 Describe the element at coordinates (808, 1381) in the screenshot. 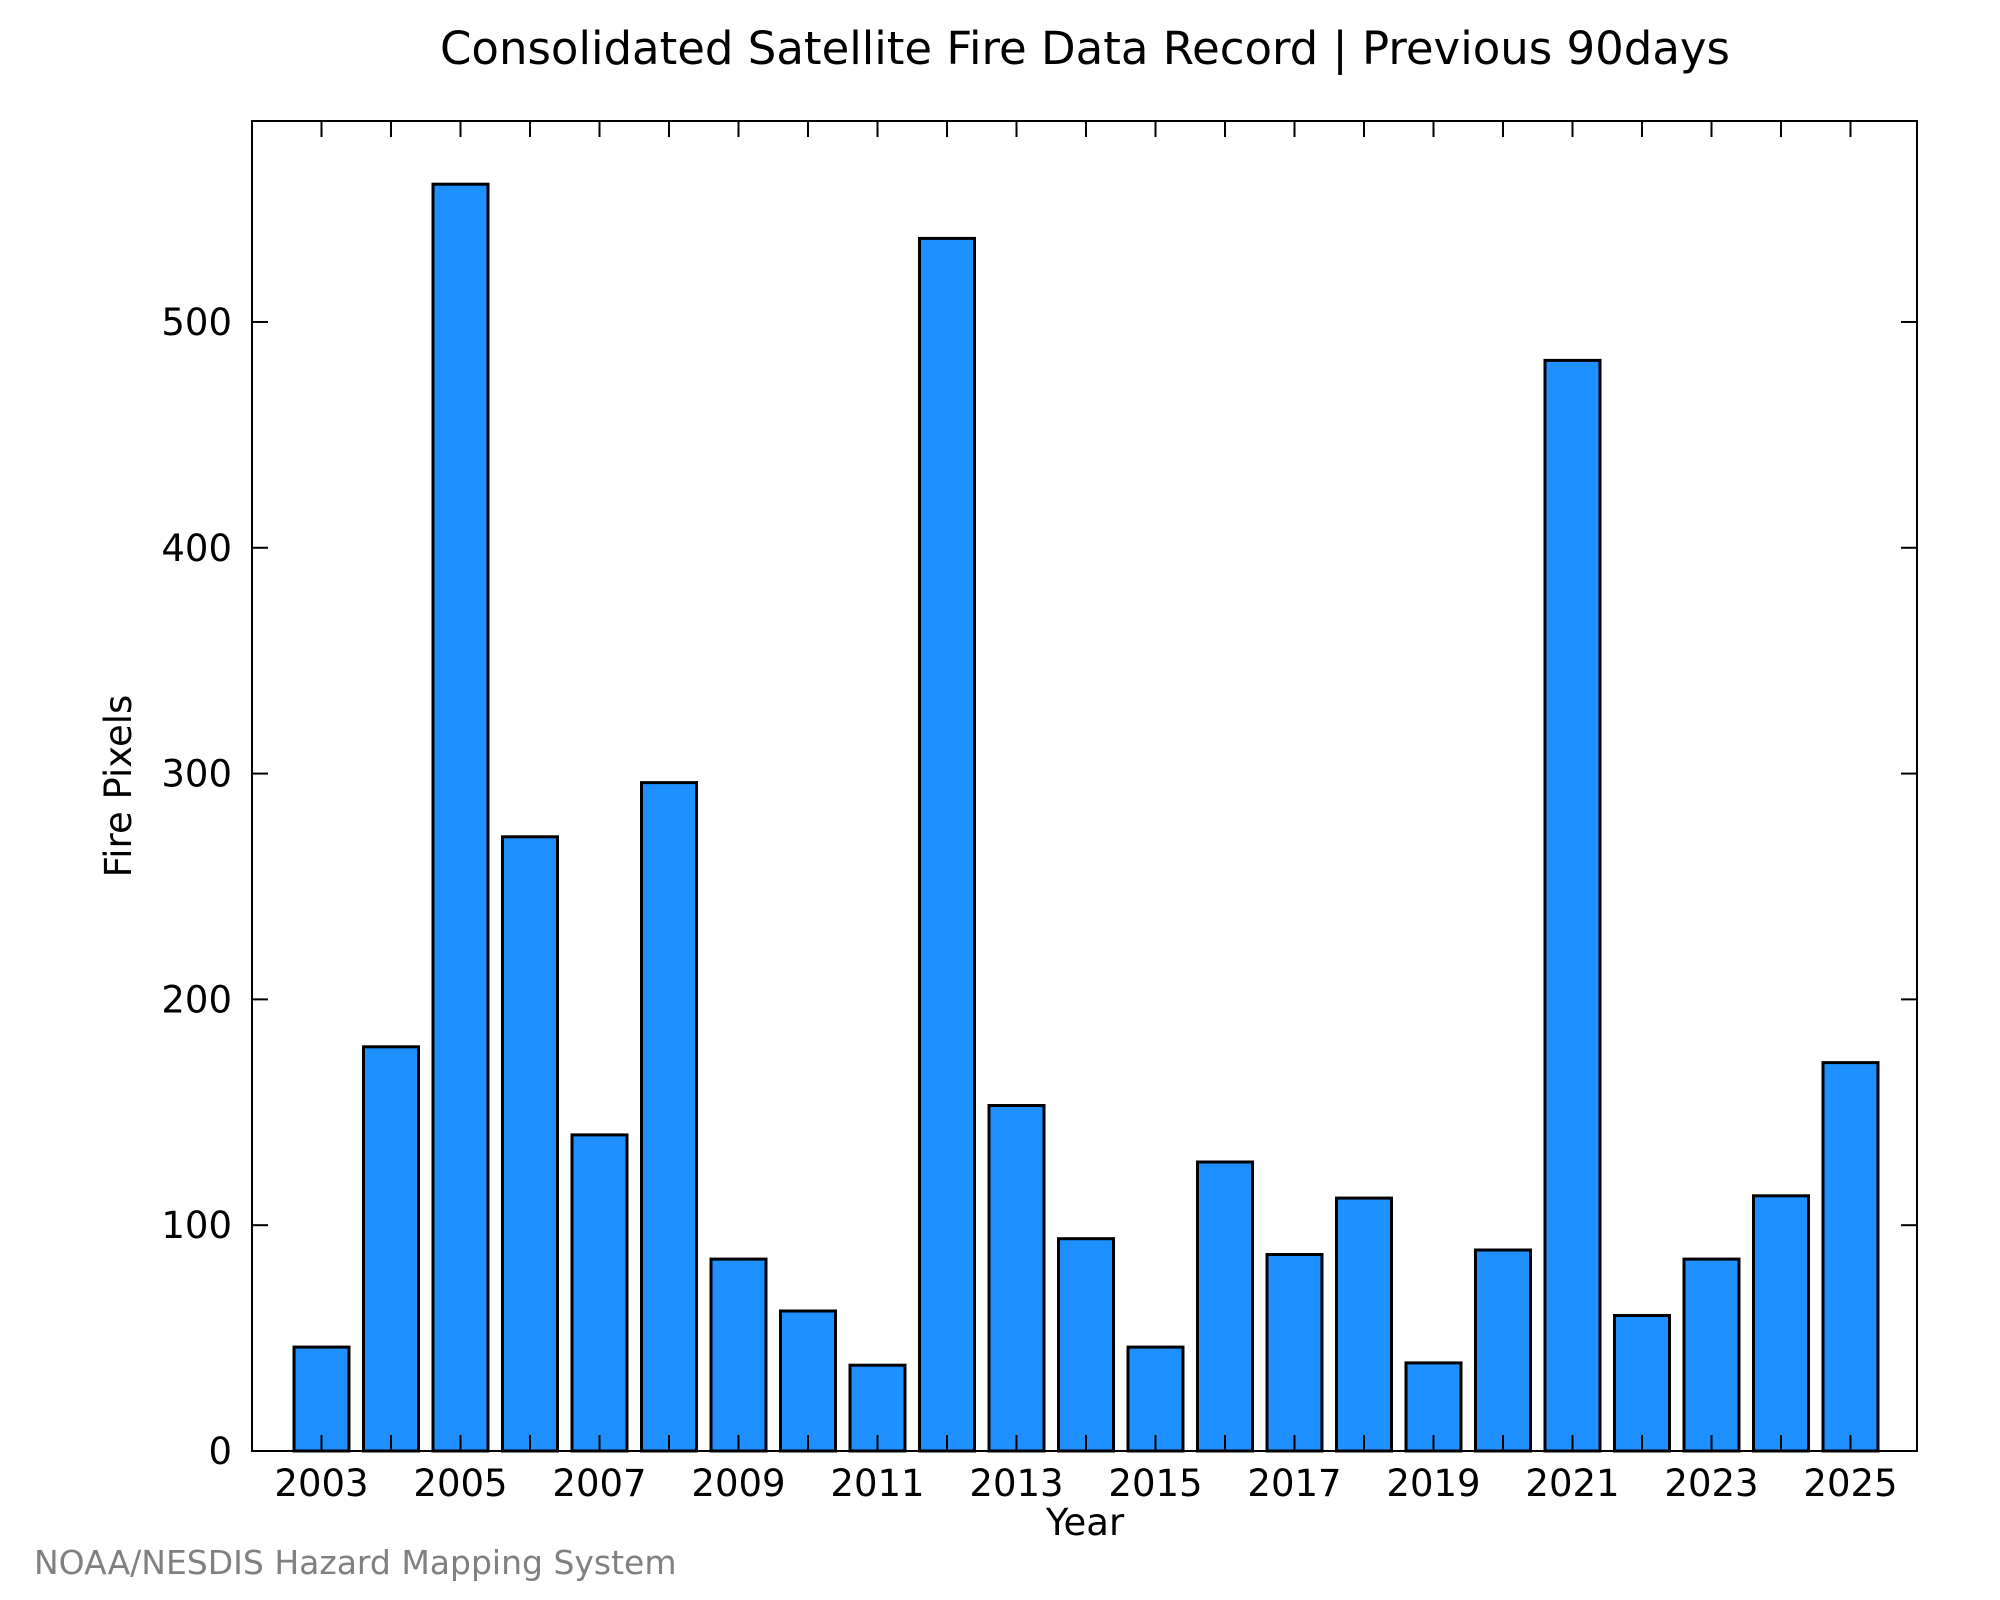

I see `bar-2010` at that location.